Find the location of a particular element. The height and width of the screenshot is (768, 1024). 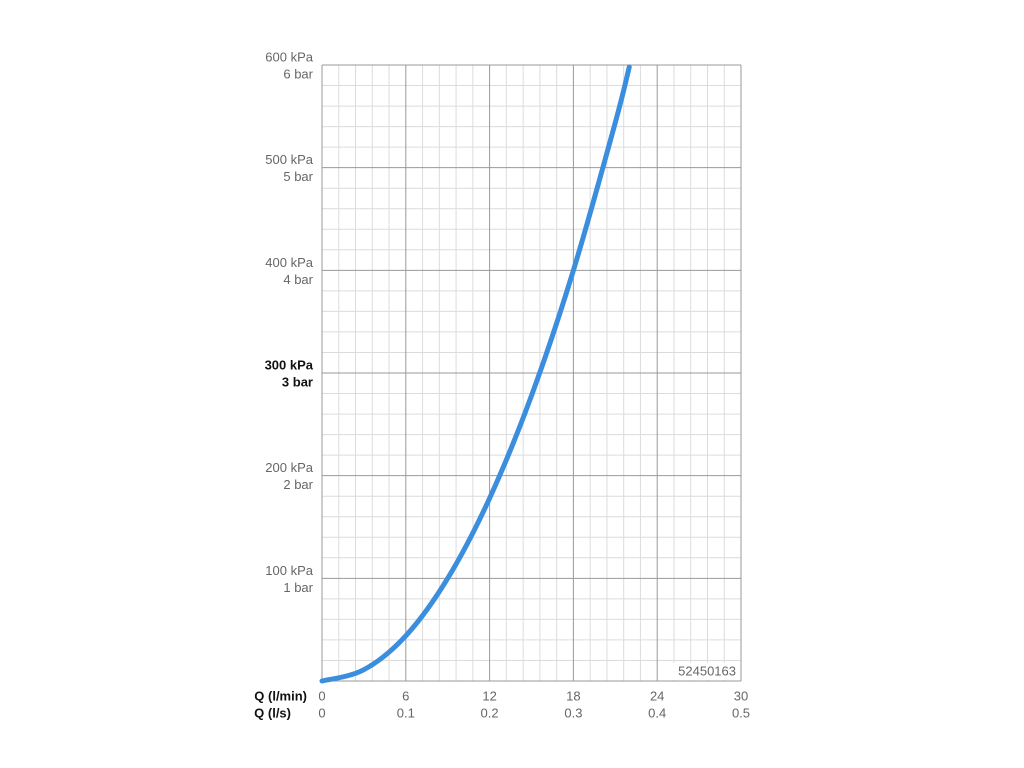

x2-tick-label: 0.5 is located at coordinates (741, 712).